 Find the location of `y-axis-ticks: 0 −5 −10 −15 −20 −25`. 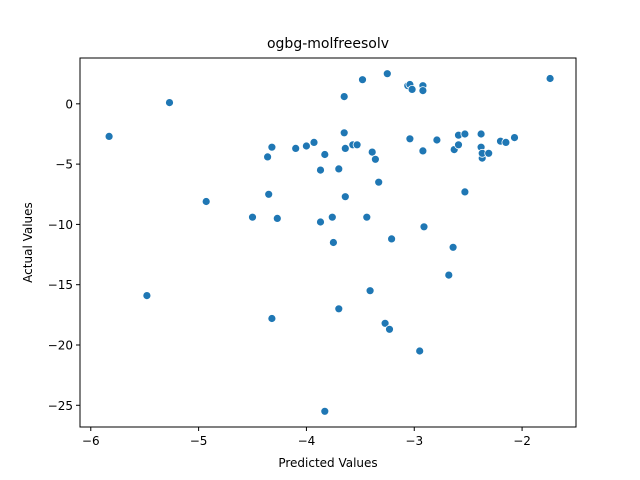

y-axis-ticks: 0 −5 −10 −15 −20 −25 is located at coordinates (64, 255).